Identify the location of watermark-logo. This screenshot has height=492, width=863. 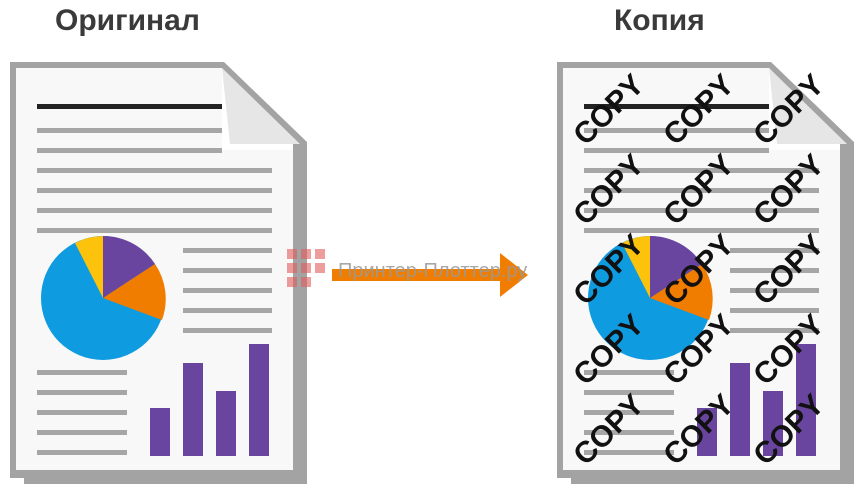
(306, 268).